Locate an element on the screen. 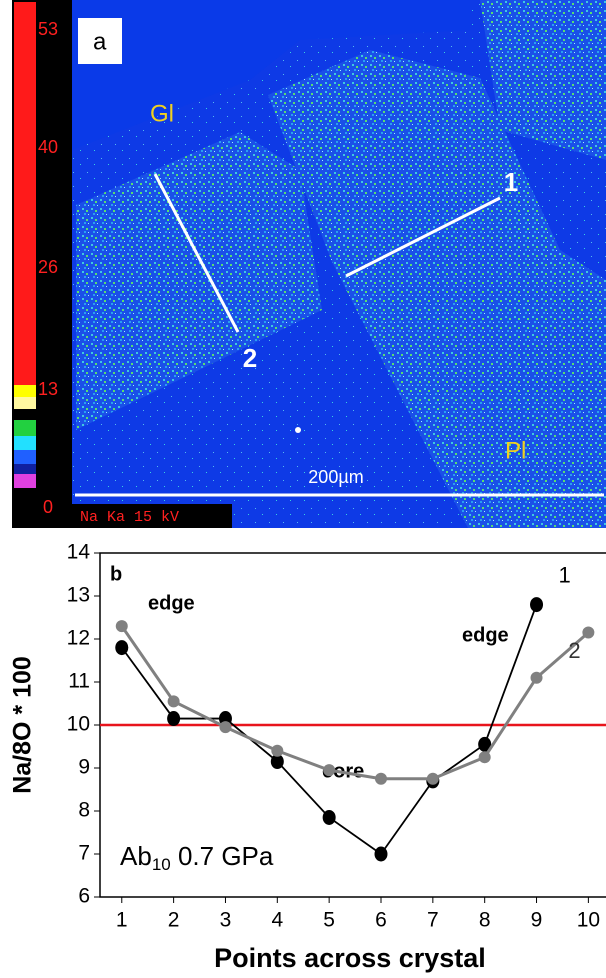 The height and width of the screenshot is (978, 606). sample-label: Ab10 0.7 GPa is located at coordinates (197, 858).